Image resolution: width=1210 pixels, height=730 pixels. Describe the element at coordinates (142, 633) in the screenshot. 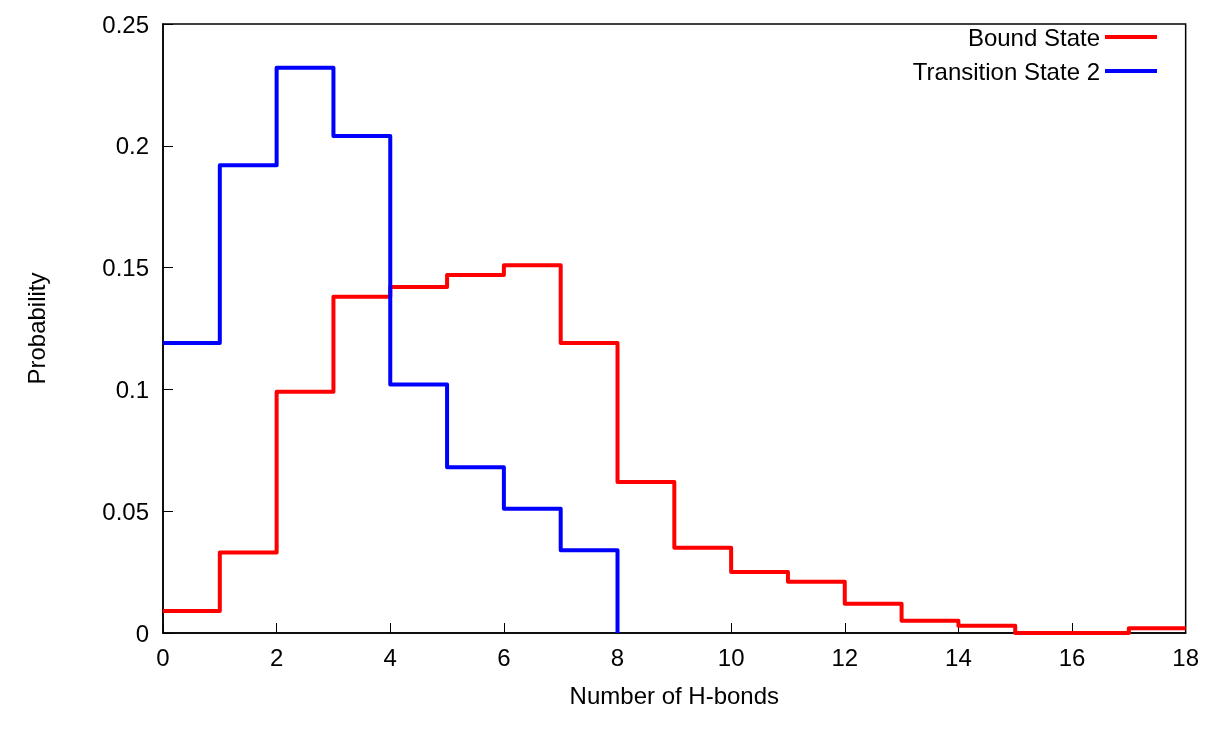

I see `y-tick-label: 0` at that location.